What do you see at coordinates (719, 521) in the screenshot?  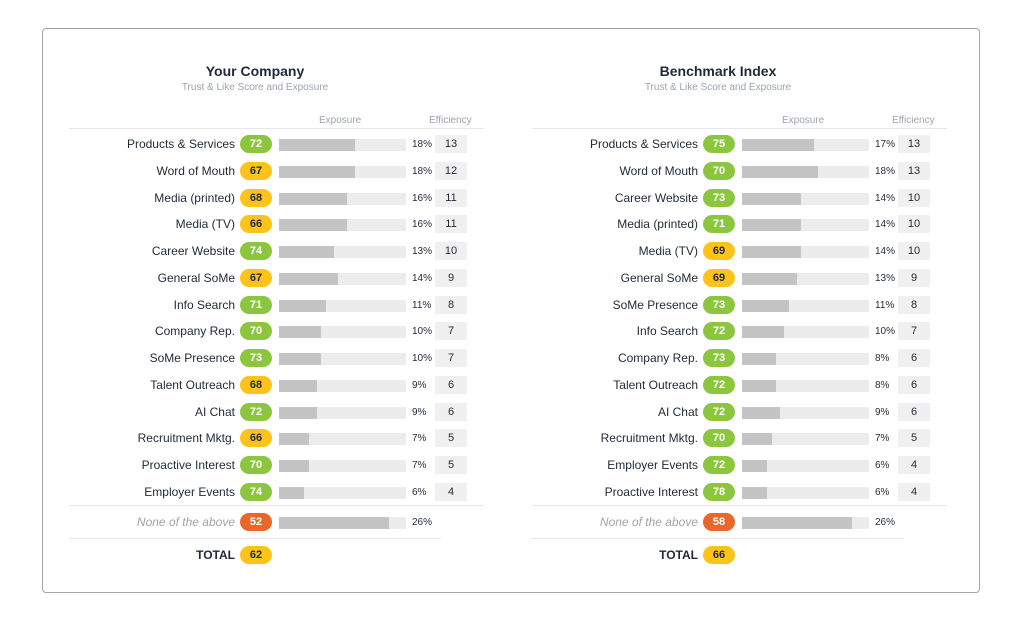 I see `score-badge: 58` at bounding box center [719, 521].